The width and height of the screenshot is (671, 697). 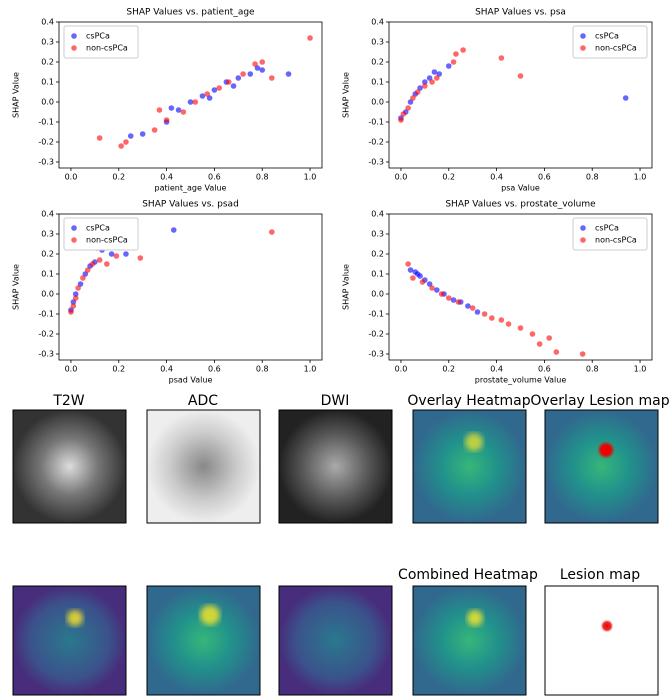 What do you see at coordinates (47, 102) in the screenshot?
I see `y-tick-label: 0.0` at bounding box center [47, 102].